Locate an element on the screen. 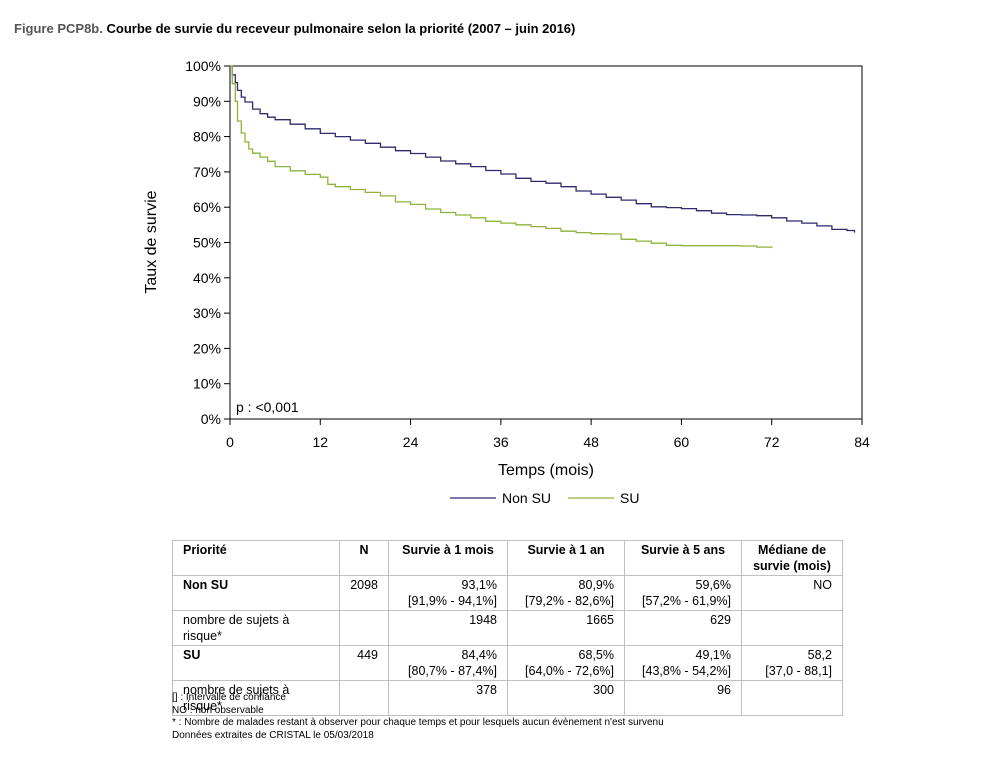 The image size is (1000, 766). survival-5-year-cell: 59,6% [57,2% - 61,9%] is located at coordinates (683, 593).